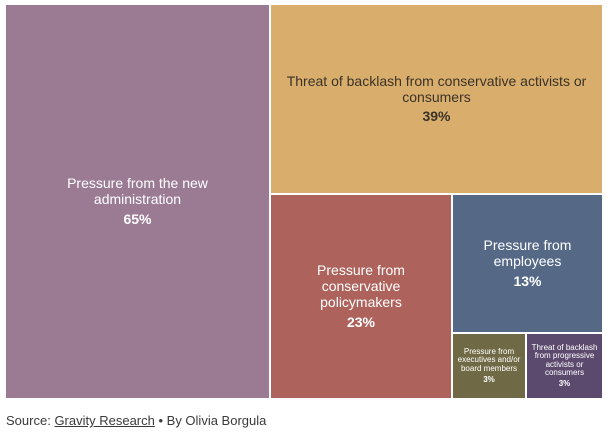  Describe the element at coordinates (137, 191) in the screenshot. I see `treemap-cell-label: Pressure from the new administration` at that location.